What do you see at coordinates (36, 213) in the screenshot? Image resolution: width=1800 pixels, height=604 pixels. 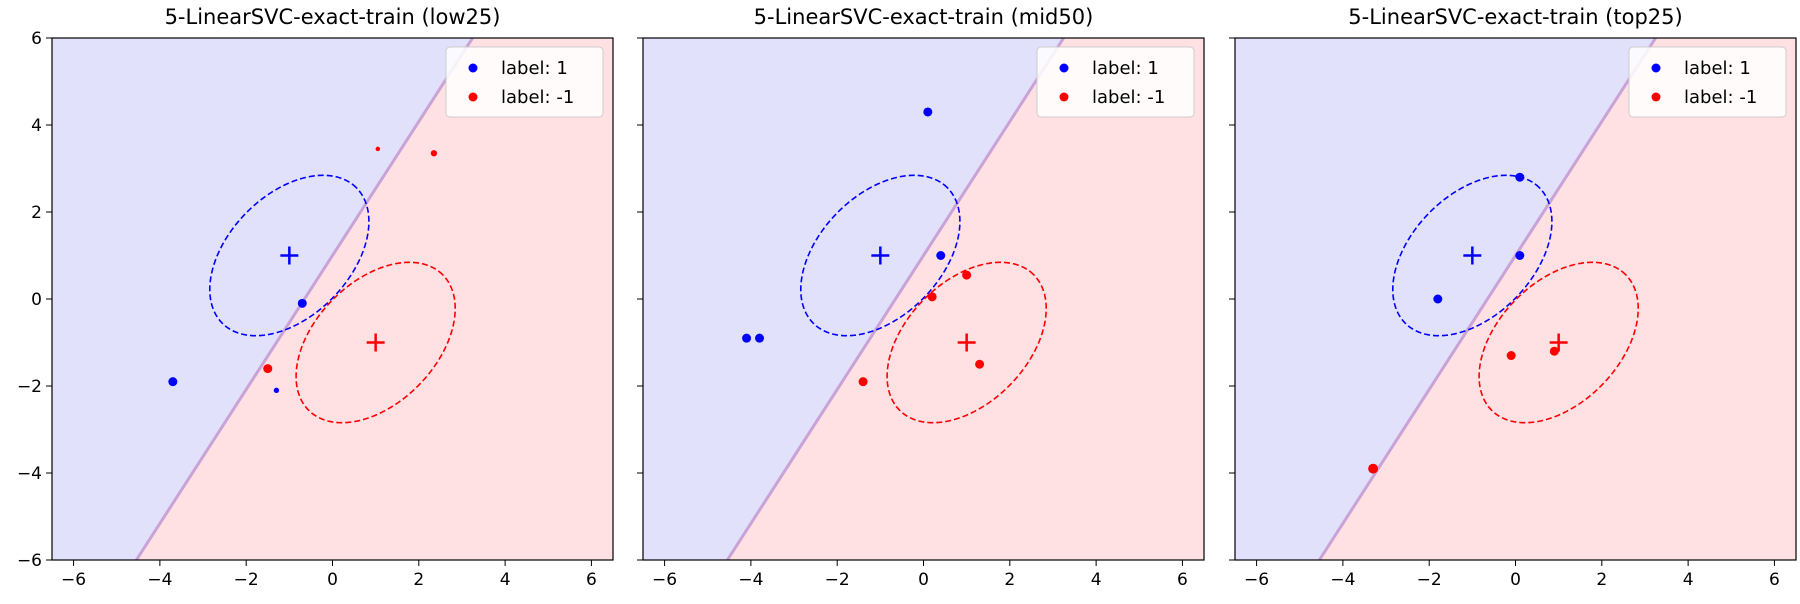 I see `y-tick-label: 2` at bounding box center [36, 213].